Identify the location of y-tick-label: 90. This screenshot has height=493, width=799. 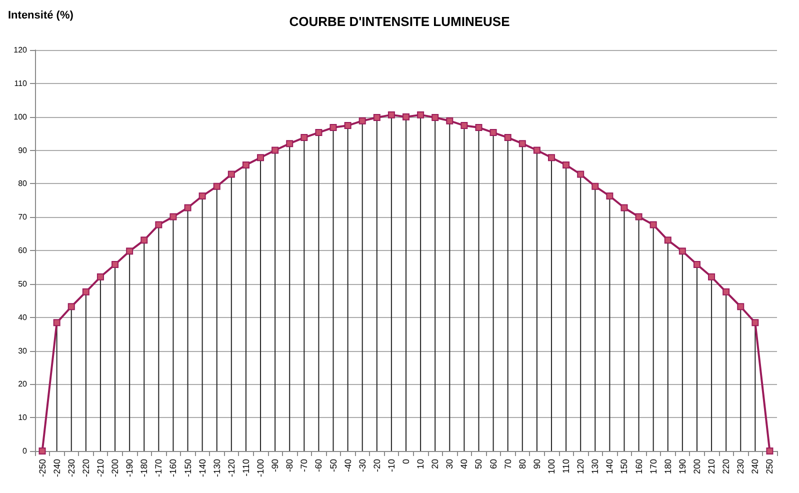
(23, 150).